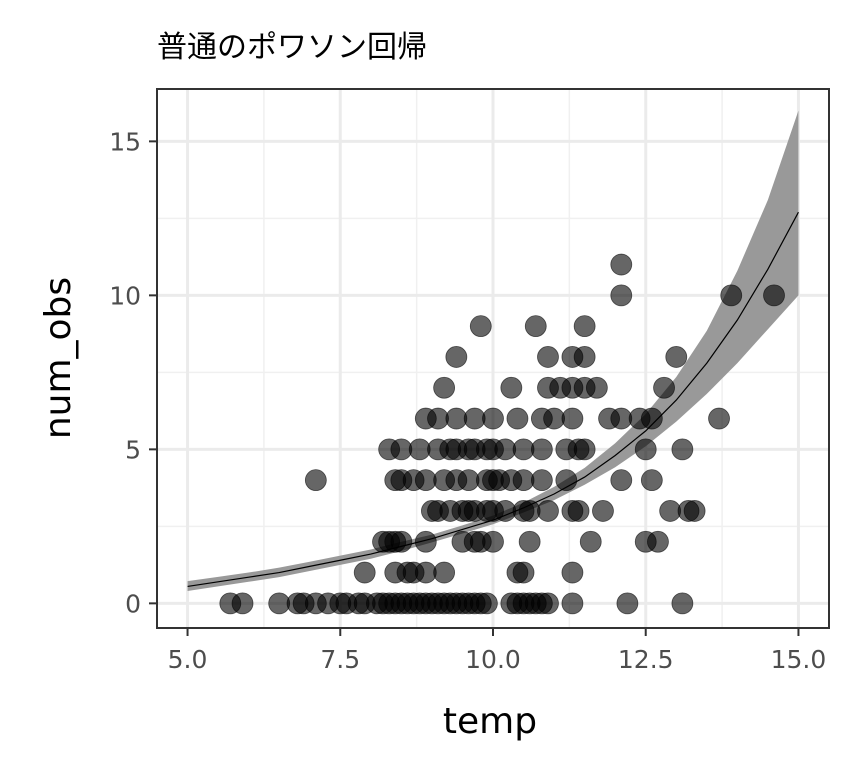 This screenshot has width=864, height=768. What do you see at coordinates (58, 358) in the screenshot?
I see `y-axis-title: num_obs` at bounding box center [58, 358].